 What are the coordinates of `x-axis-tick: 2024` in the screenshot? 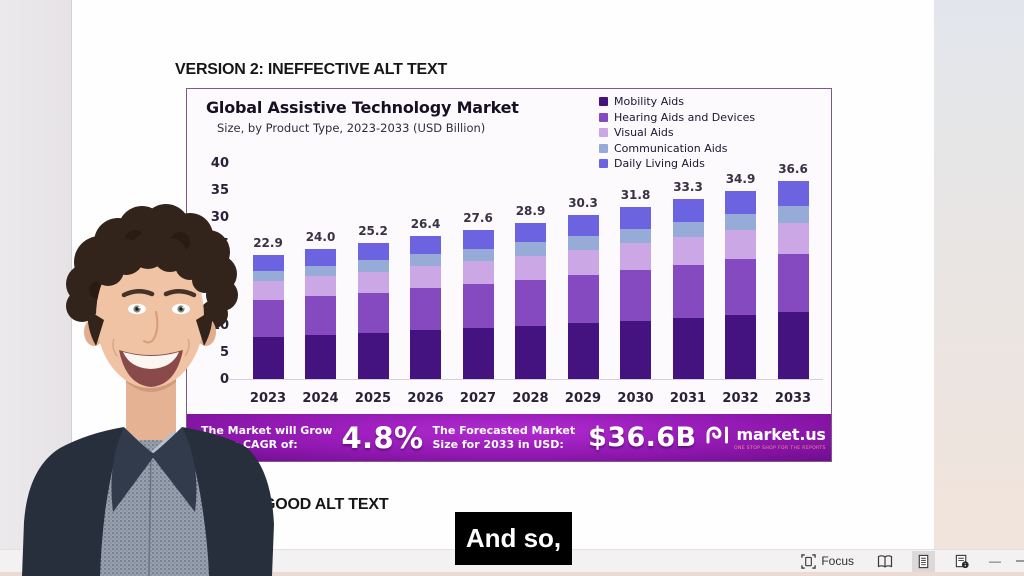 It's located at (320, 398).